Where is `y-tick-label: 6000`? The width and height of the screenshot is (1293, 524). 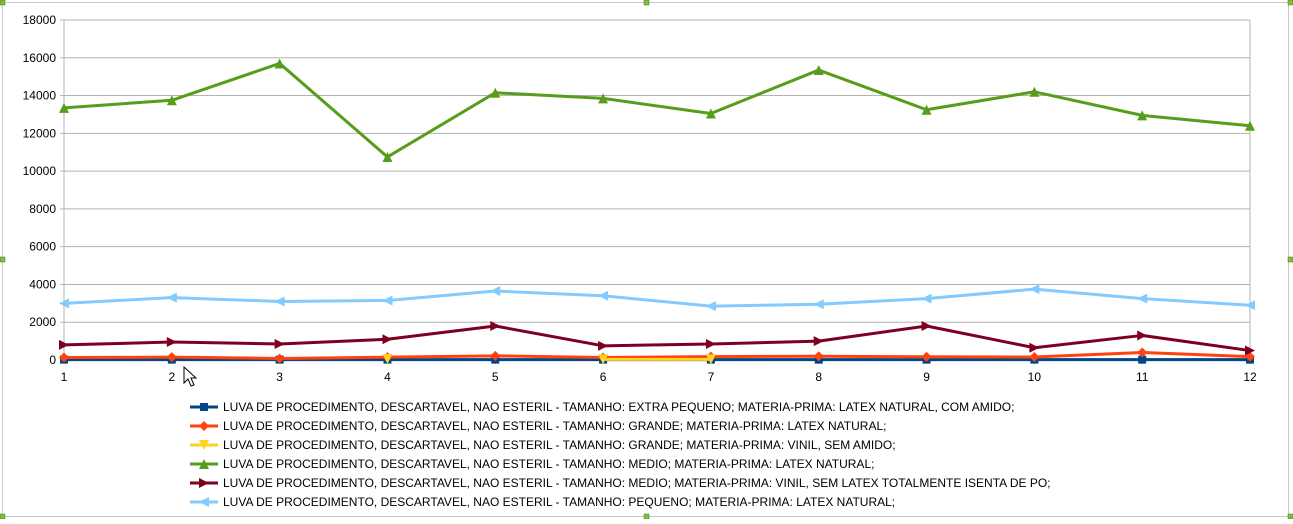
y-tick-label: 6000 is located at coordinates (42, 247).